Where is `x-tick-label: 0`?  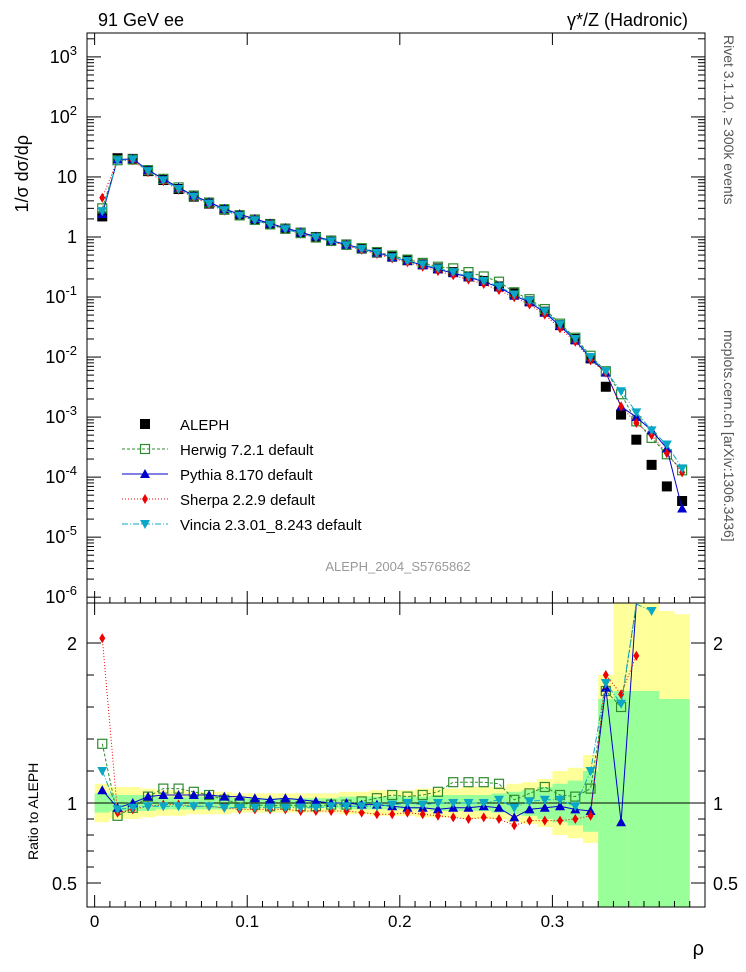 x-tick-label: 0 is located at coordinates (94, 921).